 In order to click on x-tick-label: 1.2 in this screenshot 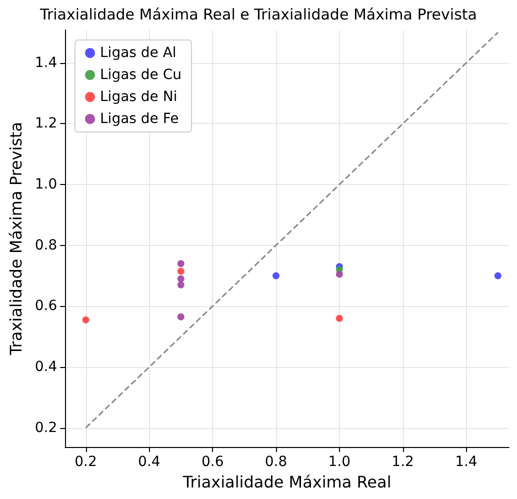, I will do `click(403, 462)`.